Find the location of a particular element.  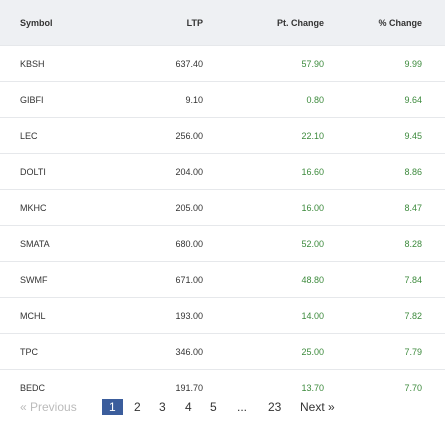

page-link: 2 is located at coordinates (137, 407).